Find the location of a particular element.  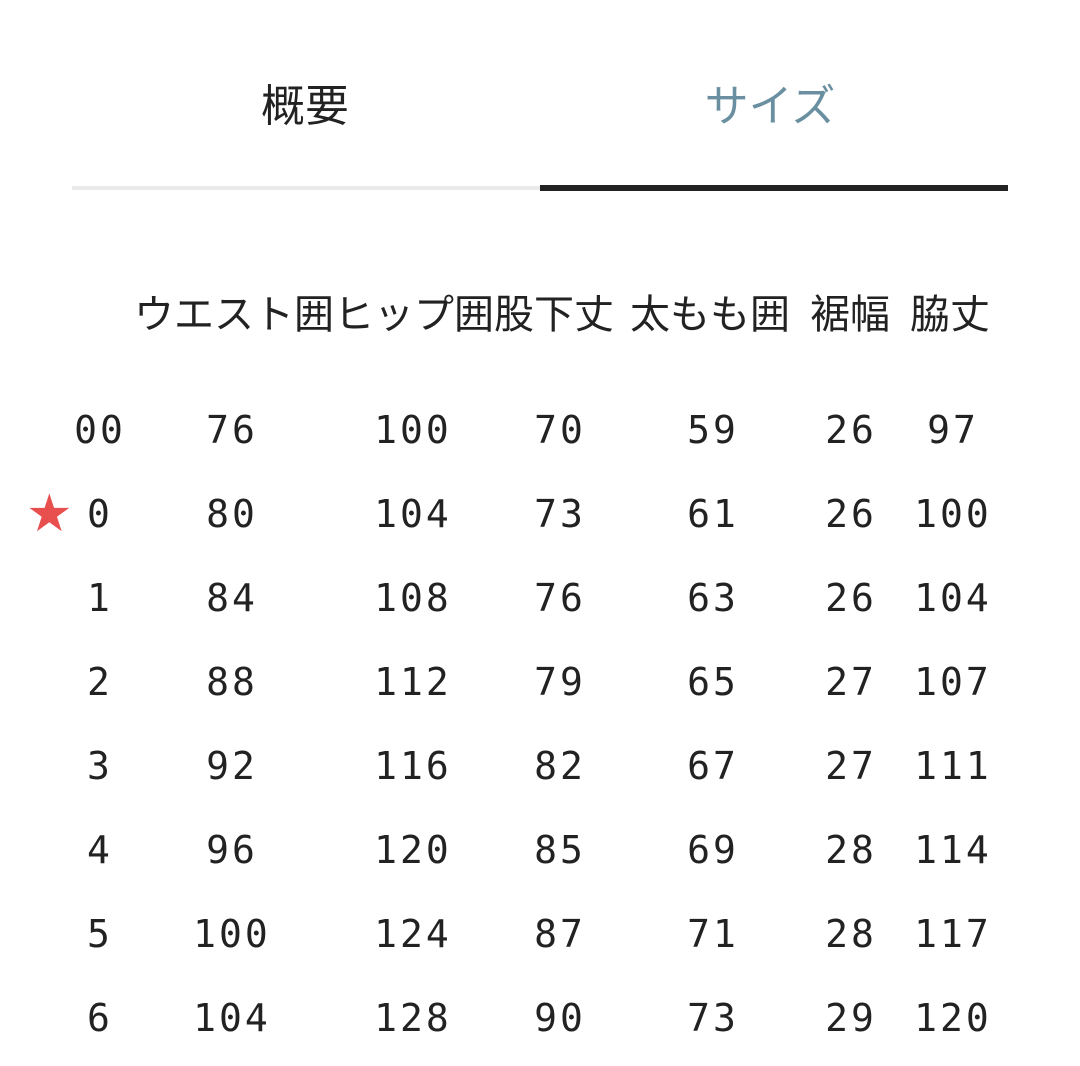

table-cell: 4 is located at coordinates (100, 850).